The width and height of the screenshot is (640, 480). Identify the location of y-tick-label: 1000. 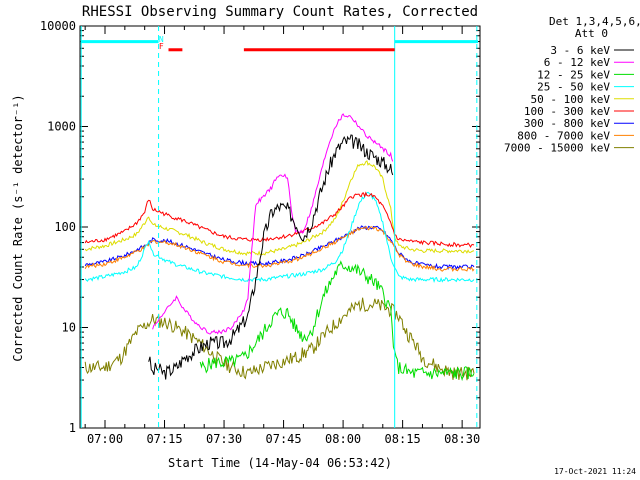
(61, 127).